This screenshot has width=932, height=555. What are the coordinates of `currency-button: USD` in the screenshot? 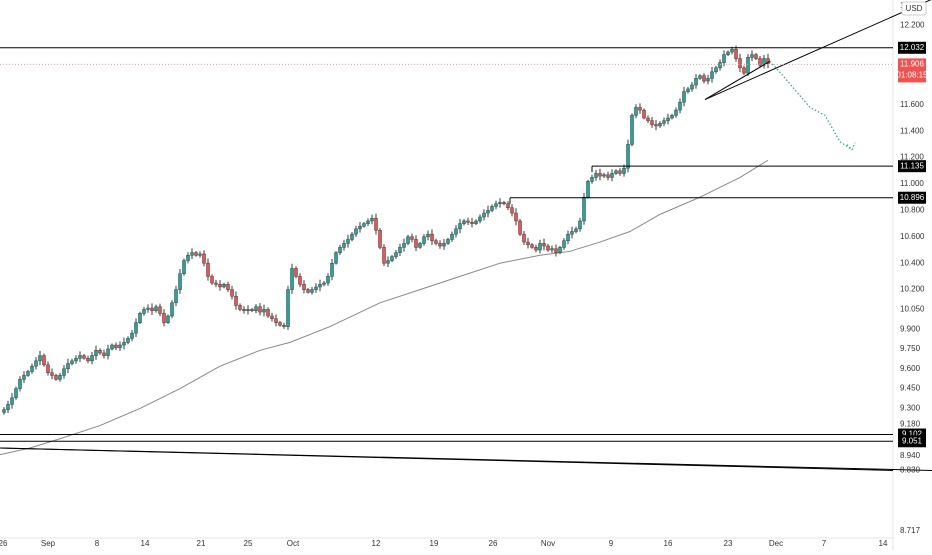 It's located at (914, 8).